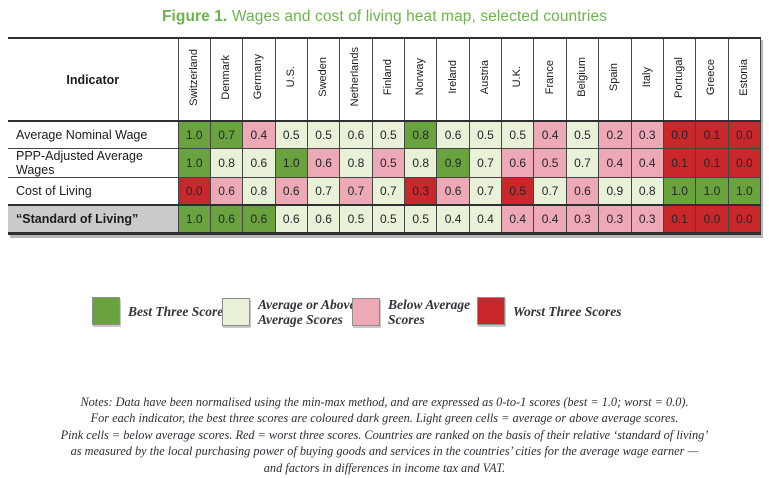 This screenshot has height=478, width=769. I want to click on row-label-ppp-adjusted-average-wages: PPP-Adjusted Average Wages, so click(93, 163).